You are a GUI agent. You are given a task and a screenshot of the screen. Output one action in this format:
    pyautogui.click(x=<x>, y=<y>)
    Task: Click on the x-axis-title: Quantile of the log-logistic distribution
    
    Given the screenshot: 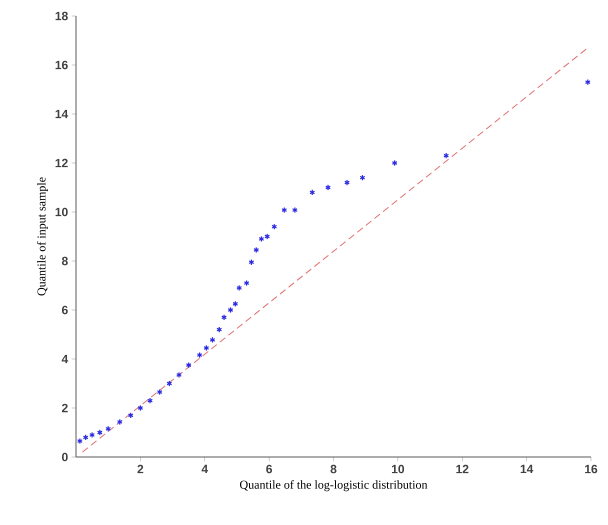 What is the action you would take?
    pyautogui.click(x=334, y=486)
    